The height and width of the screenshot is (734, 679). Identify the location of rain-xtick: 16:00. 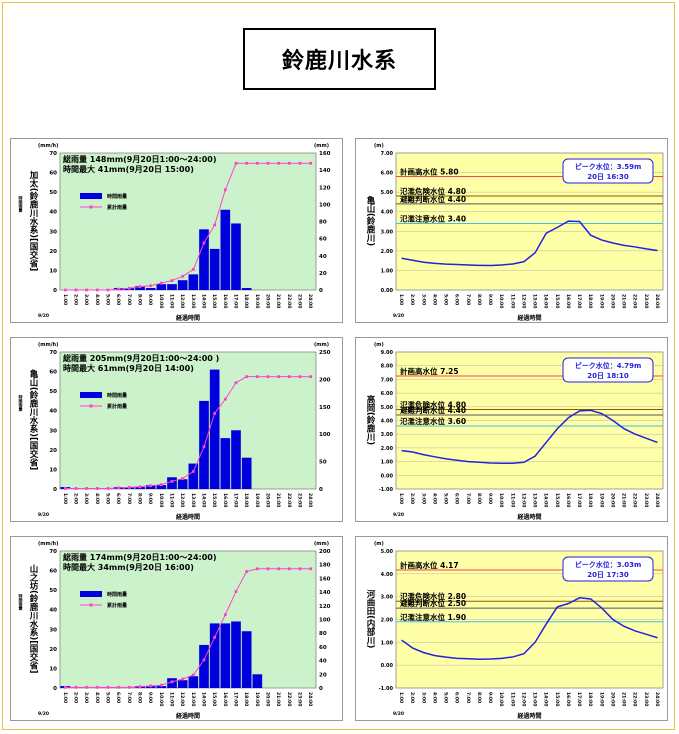
(225, 301).